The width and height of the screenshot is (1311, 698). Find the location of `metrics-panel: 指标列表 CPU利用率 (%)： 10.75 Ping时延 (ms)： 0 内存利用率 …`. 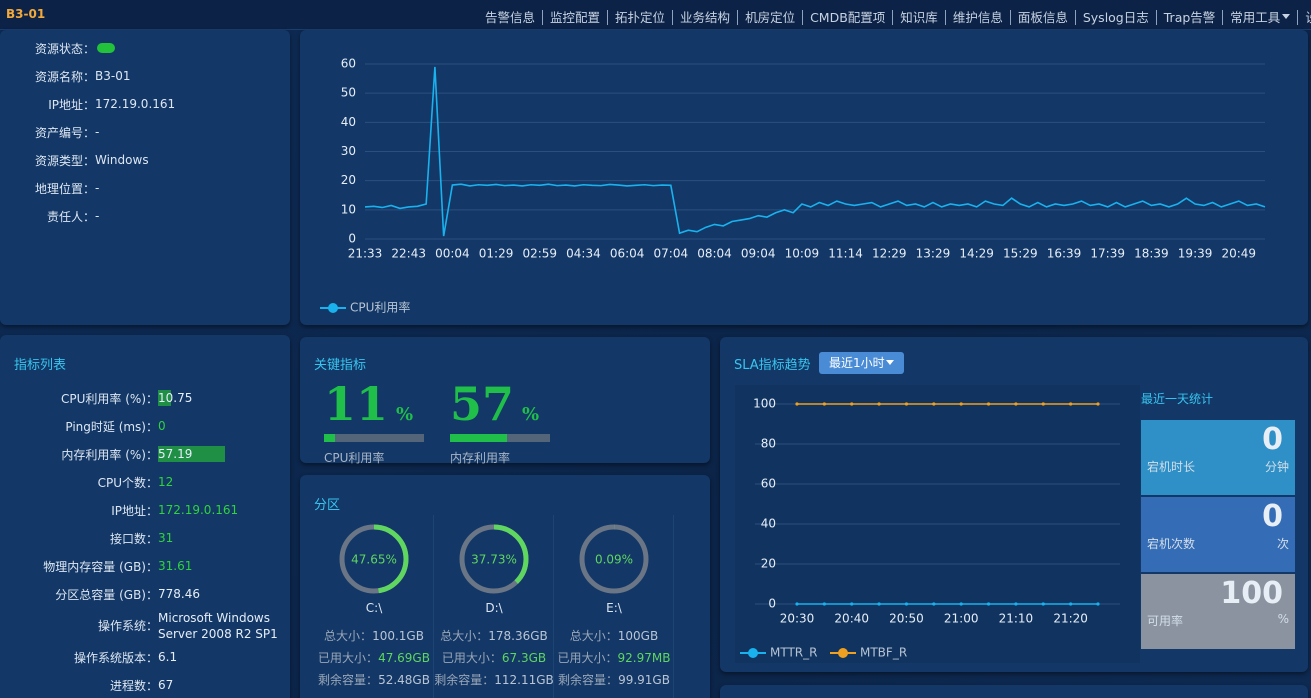

metrics-panel: 指标列表 CPU利用率 (%)： 10.75 Ping时延 (ms)： 0 内存利用率 … is located at coordinates (145, 516).